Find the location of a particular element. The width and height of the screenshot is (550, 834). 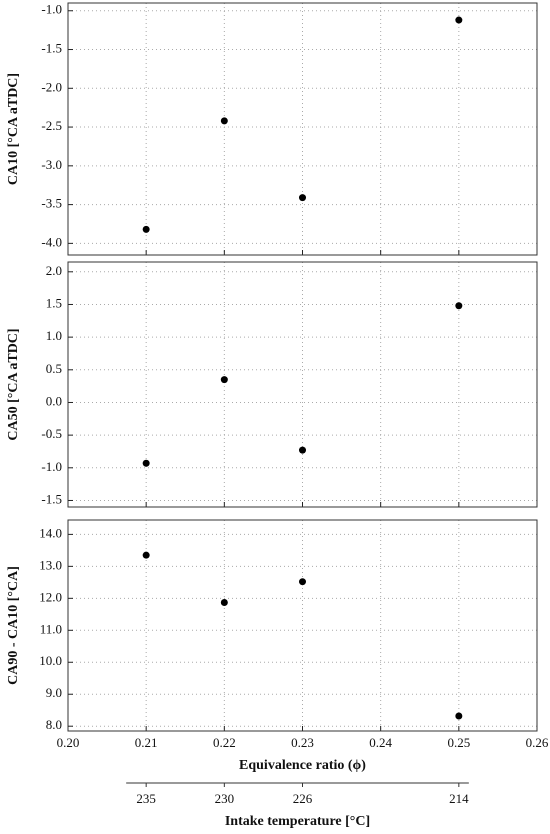

x-axis-title: Equivalence ratio (ϕ) is located at coordinates (302, 765).